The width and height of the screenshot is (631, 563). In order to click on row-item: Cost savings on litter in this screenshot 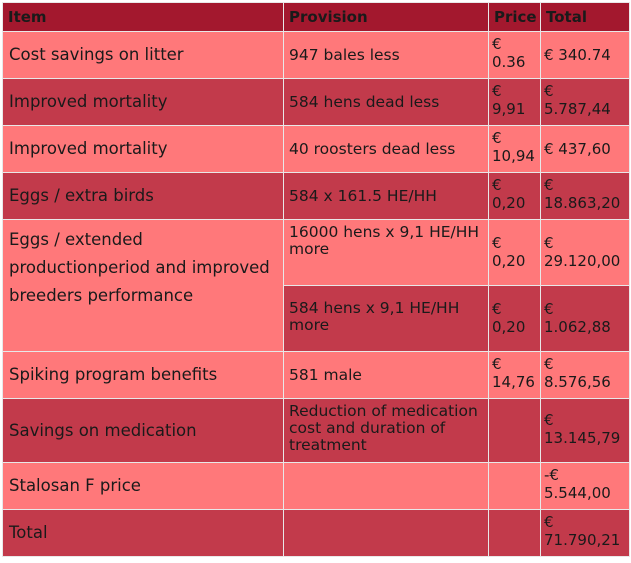, I will do `click(143, 55)`.